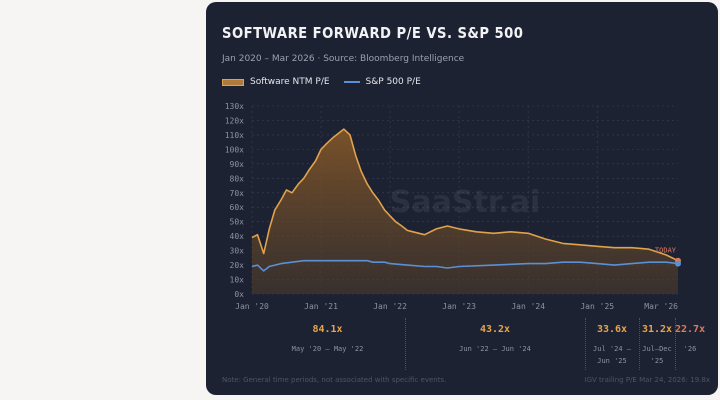 The image size is (720, 400). What do you see at coordinates (612, 355) in the screenshot?
I see `period-label: Jul '24 – Jun '25` at bounding box center [612, 355].